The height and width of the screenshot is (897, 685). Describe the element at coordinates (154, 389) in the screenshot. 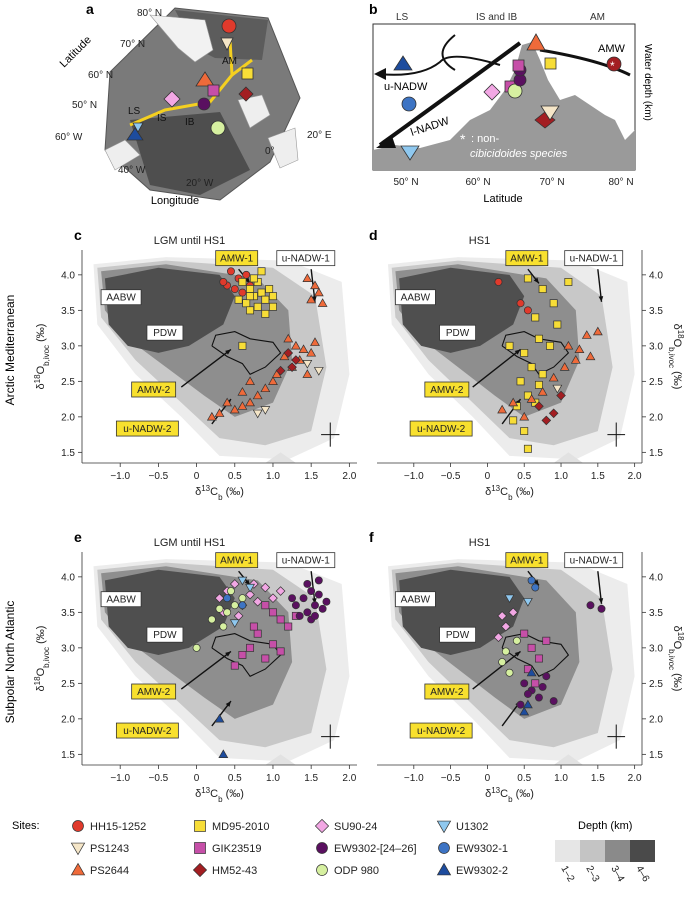

I see `amw2-box` at that location.